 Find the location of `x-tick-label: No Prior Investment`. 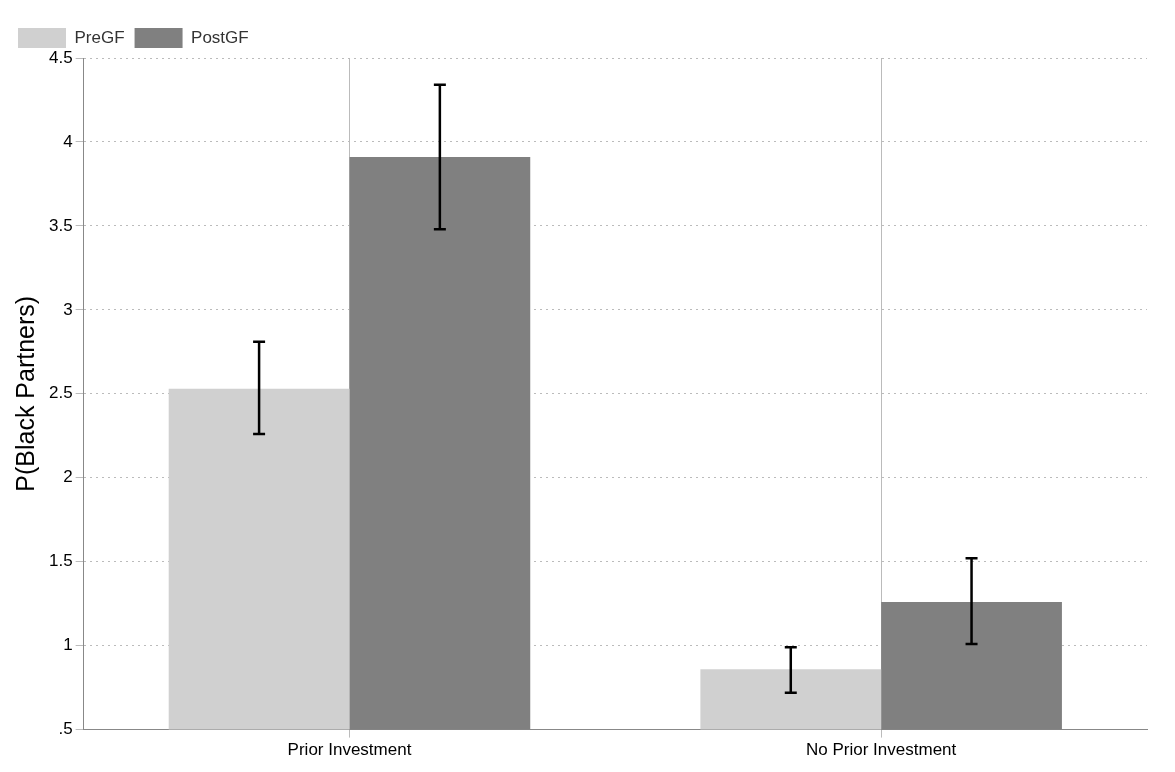

x-tick-label: No Prior Investment is located at coordinates (881, 750).